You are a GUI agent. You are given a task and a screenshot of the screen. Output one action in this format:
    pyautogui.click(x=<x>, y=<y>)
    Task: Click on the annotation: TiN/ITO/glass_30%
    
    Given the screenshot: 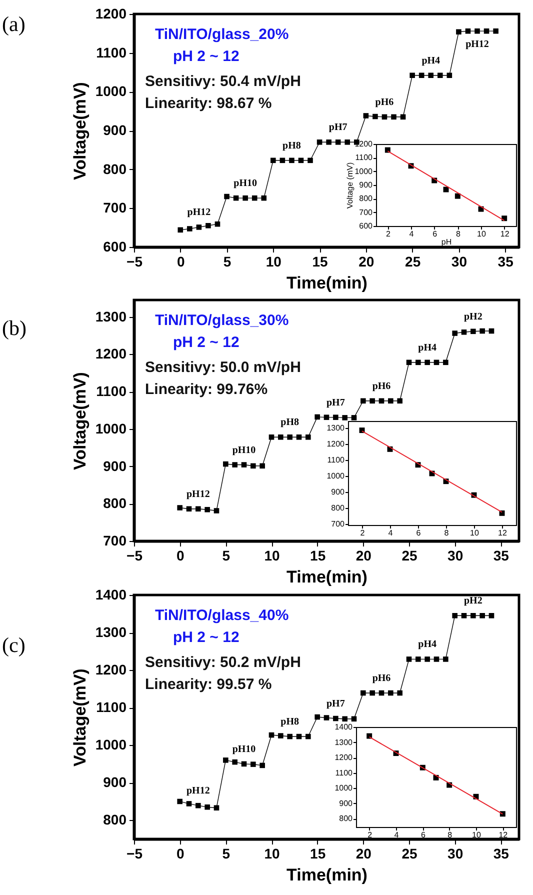 What is the action you would take?
    pyautogui.click(x=222, y=320)
    